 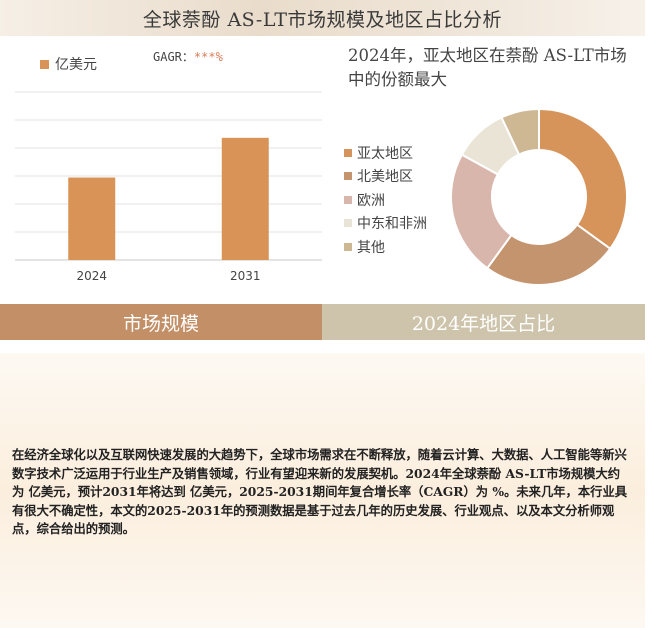 I want to click on bar-legend-swatch, so click(x=44, y=64).